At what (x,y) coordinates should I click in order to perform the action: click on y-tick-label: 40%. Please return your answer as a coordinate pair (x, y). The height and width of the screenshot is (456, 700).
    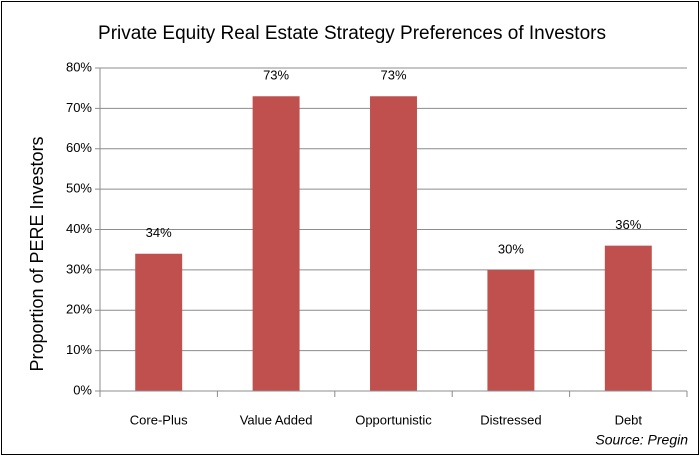
    Looking at the image, I should click on (79, 228).